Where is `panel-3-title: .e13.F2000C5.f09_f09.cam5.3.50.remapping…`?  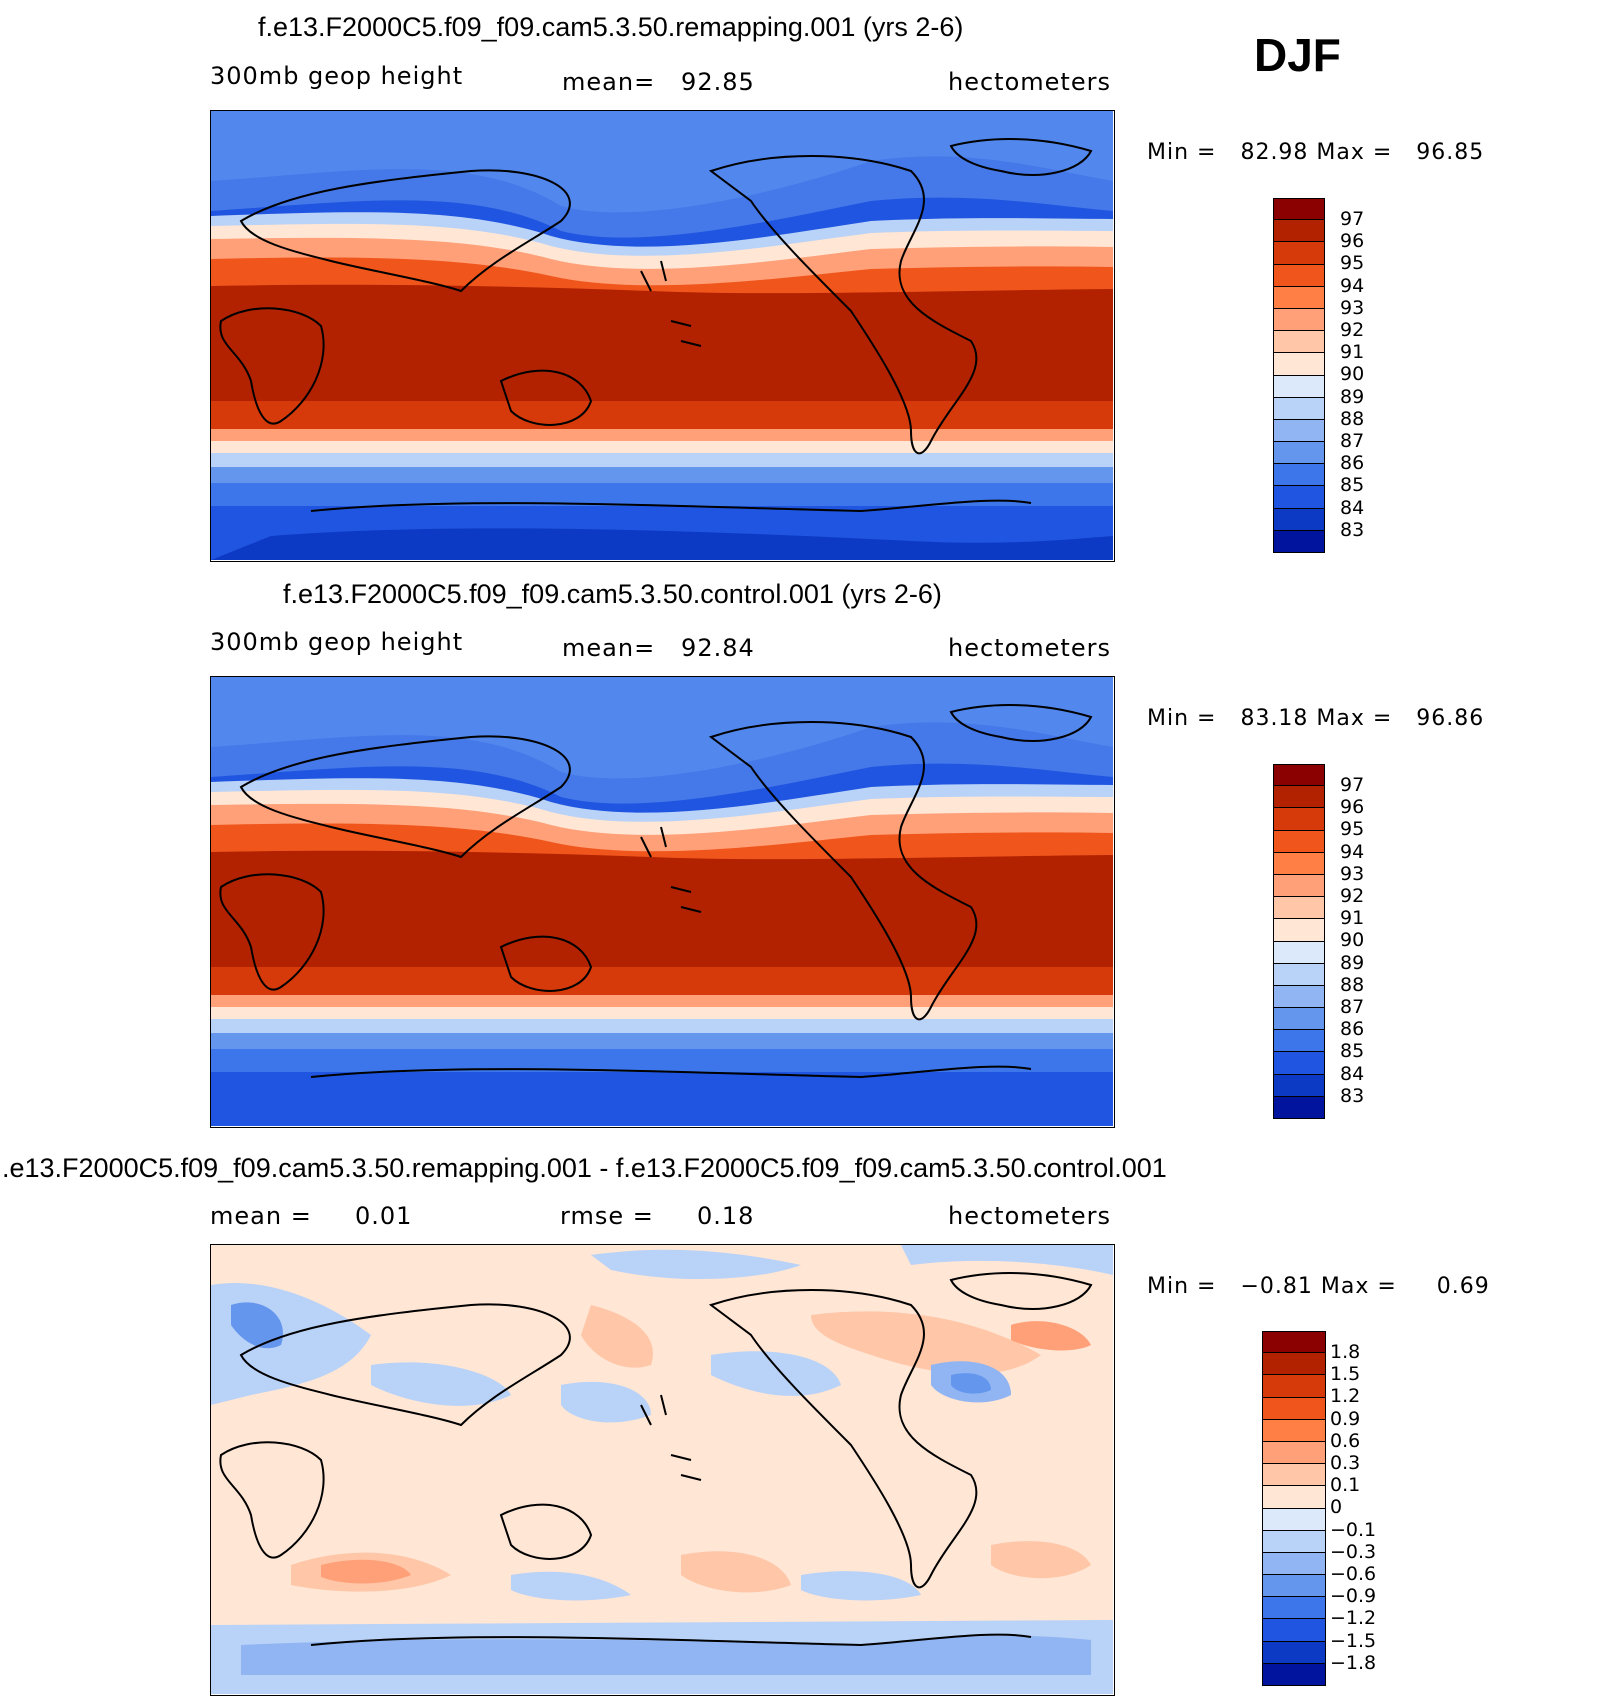 panel-3-title: .e13.F2000C5.f09_f09.cam5.3.50.remapping… is located at coordinates (584, 1168).